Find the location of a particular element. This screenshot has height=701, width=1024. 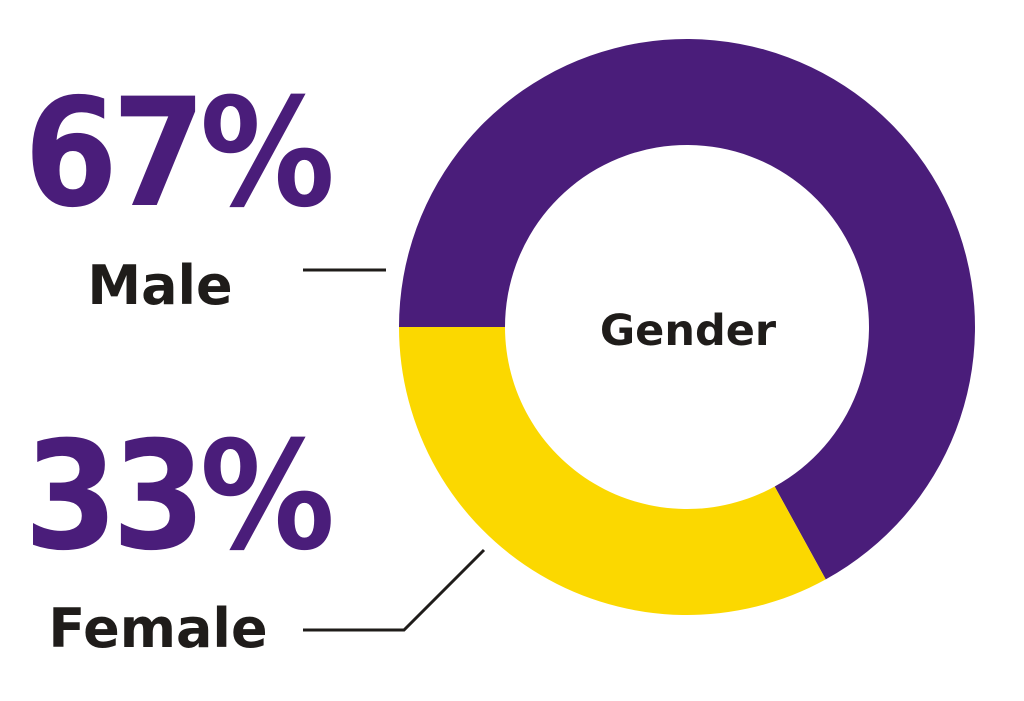

male-percentage: 67% is located at coordinates (177, 154).